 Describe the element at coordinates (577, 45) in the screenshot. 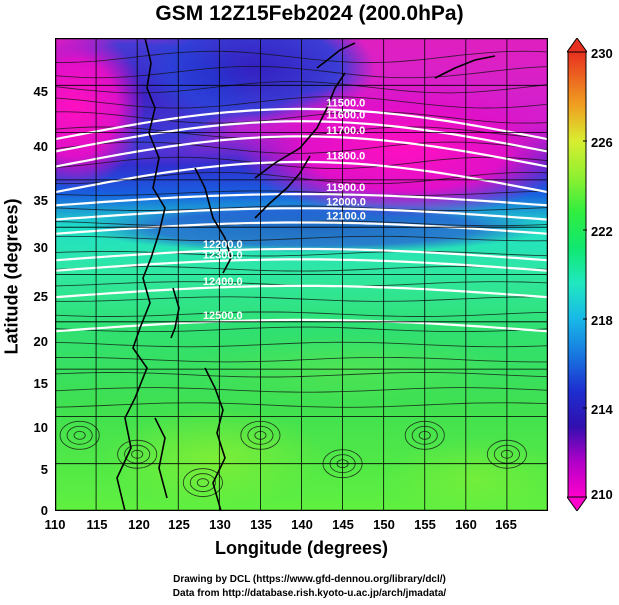

I see `colorbar-max-arrow` at that location.